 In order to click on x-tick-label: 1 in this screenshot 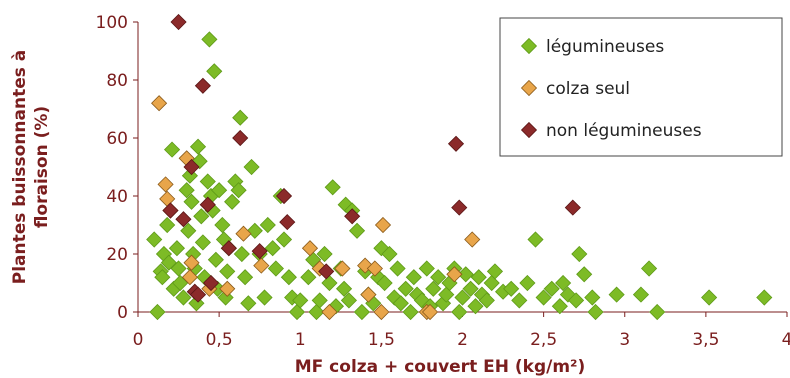, I will do `click(300, 340)`.